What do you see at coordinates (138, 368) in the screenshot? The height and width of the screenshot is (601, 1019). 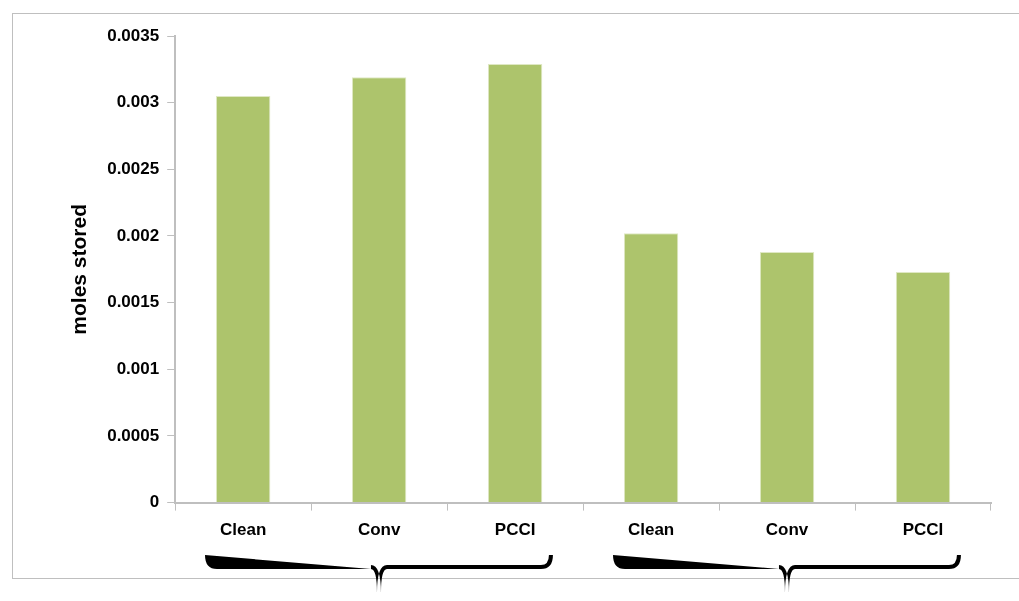 I see `y-tick-label: 0.001` at bounding box center [138, 368].